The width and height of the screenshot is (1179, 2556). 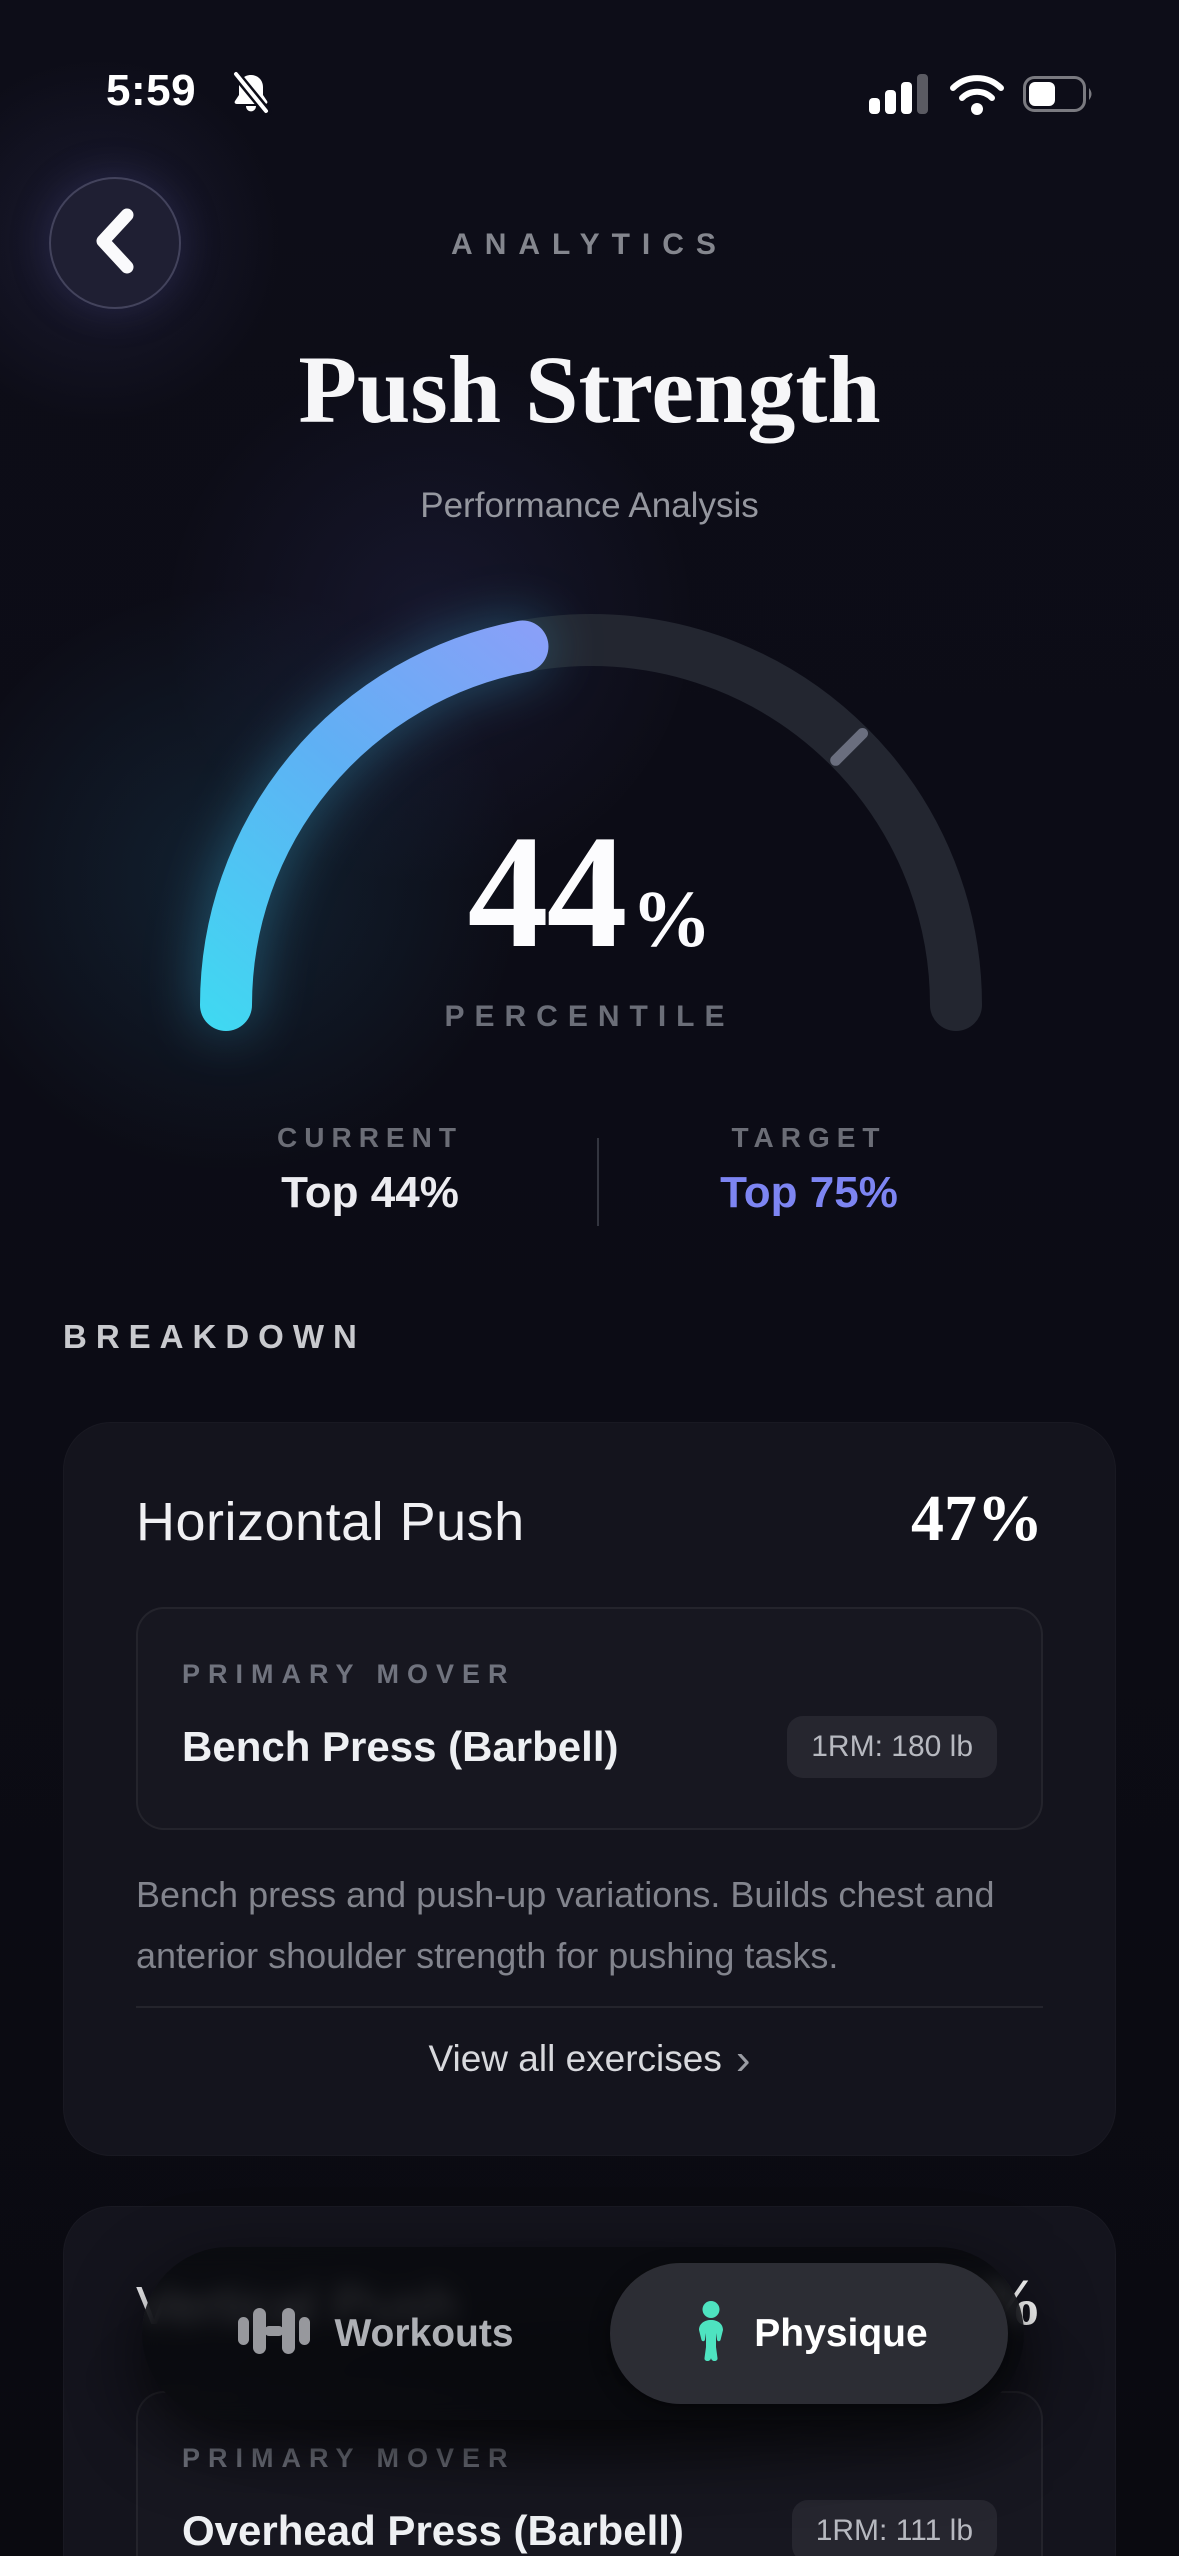 What do you see at coordinates (330, 1522) in the screenshot?
I see `card-title: Horizontal Push` at bounding box center [330, 1522].